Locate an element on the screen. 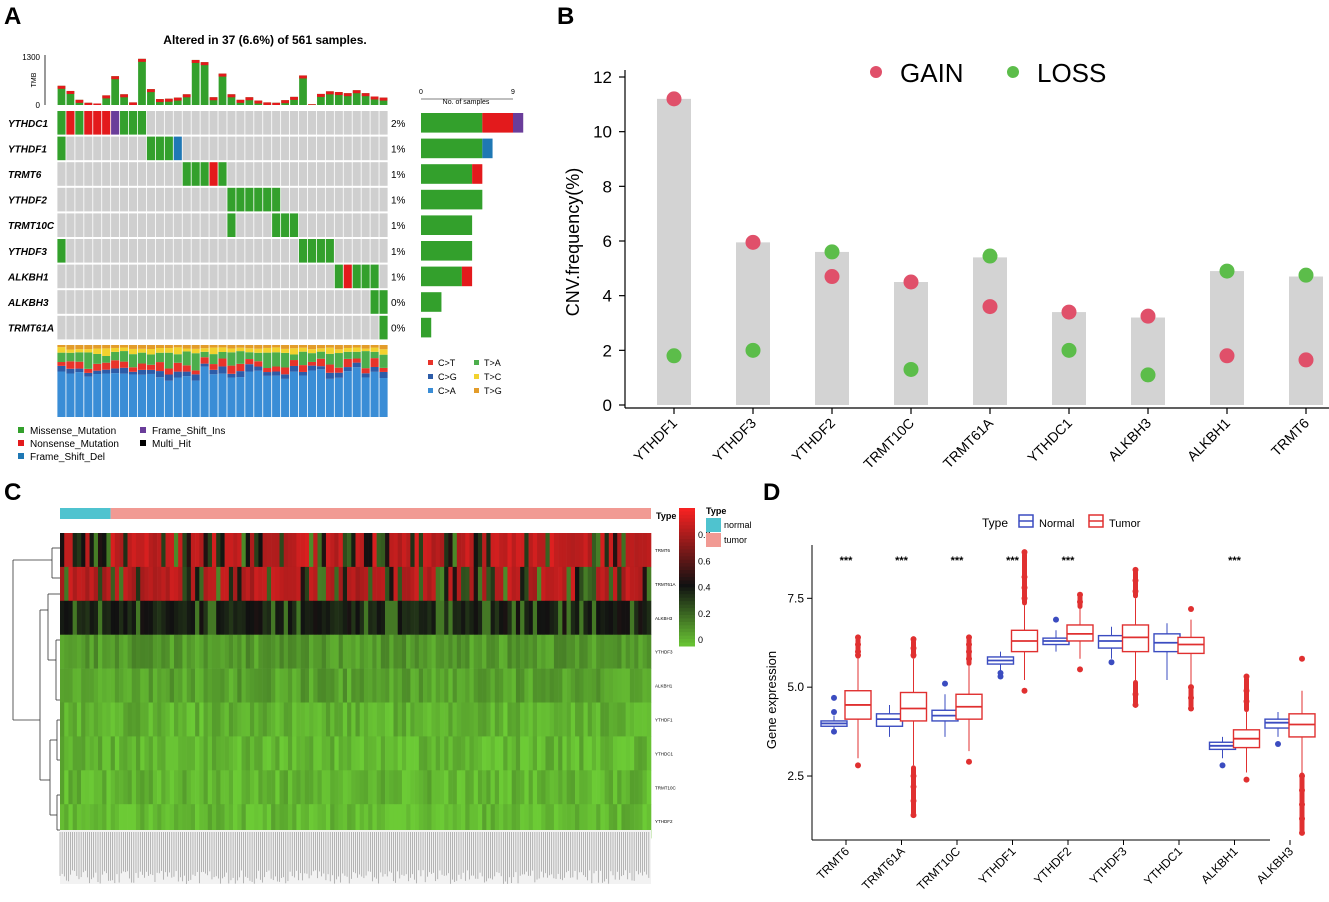 The width and height of the screenshot is (1329, 902). colorbar-step is located at coordinates (687, 603).